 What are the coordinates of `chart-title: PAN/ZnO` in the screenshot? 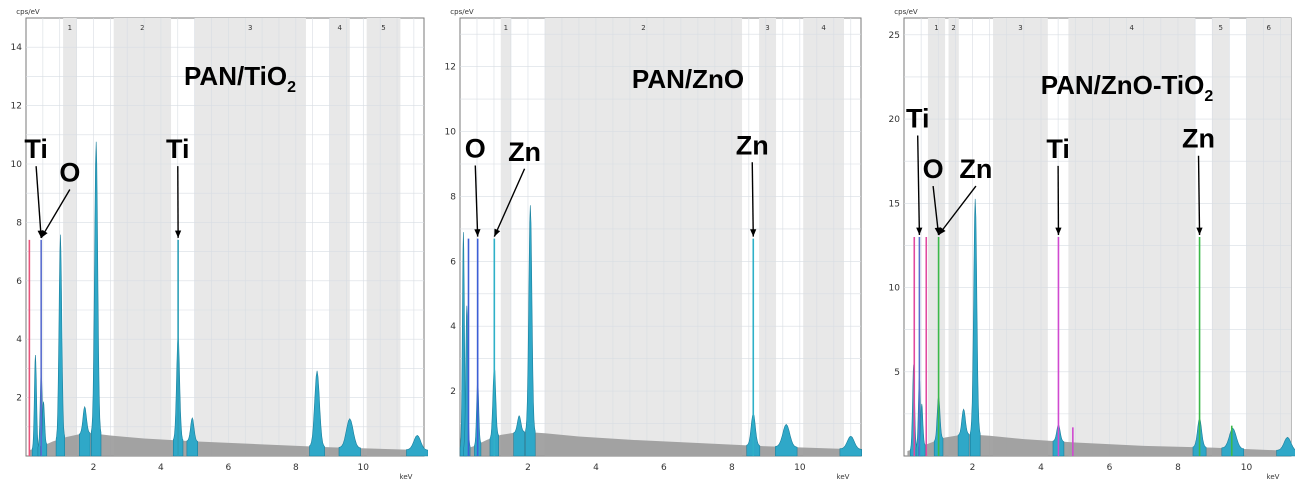 It's located at (688, 79).